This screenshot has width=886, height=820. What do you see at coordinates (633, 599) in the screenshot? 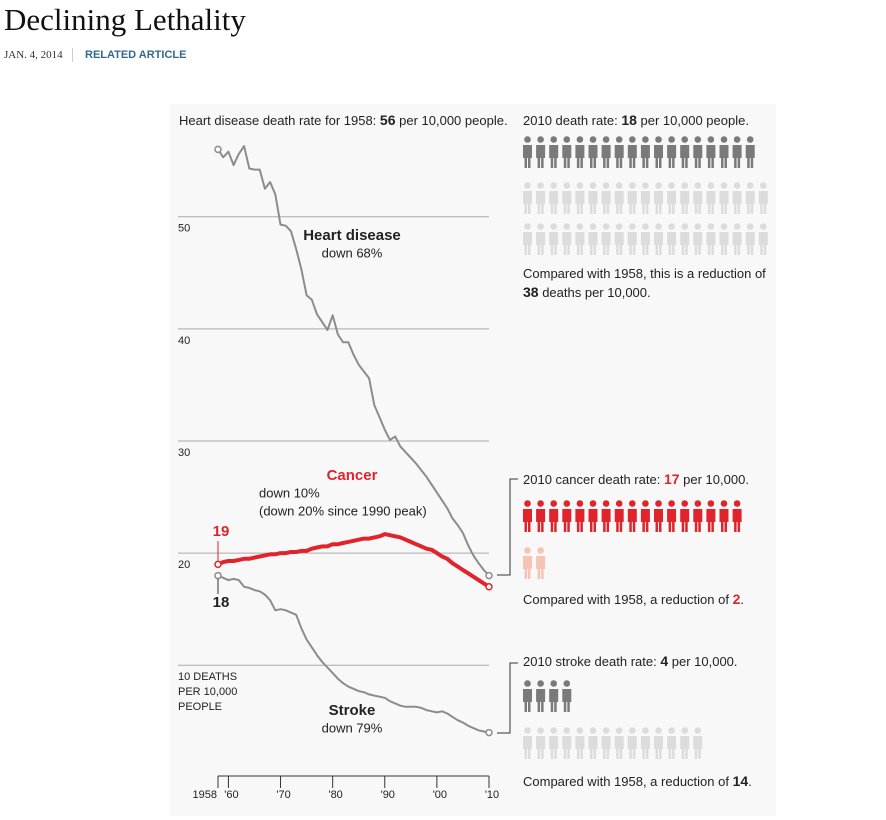
I see `cancer-reduction: Compared with 1958, a reduction of 2.` at bounding box center [633, 599].